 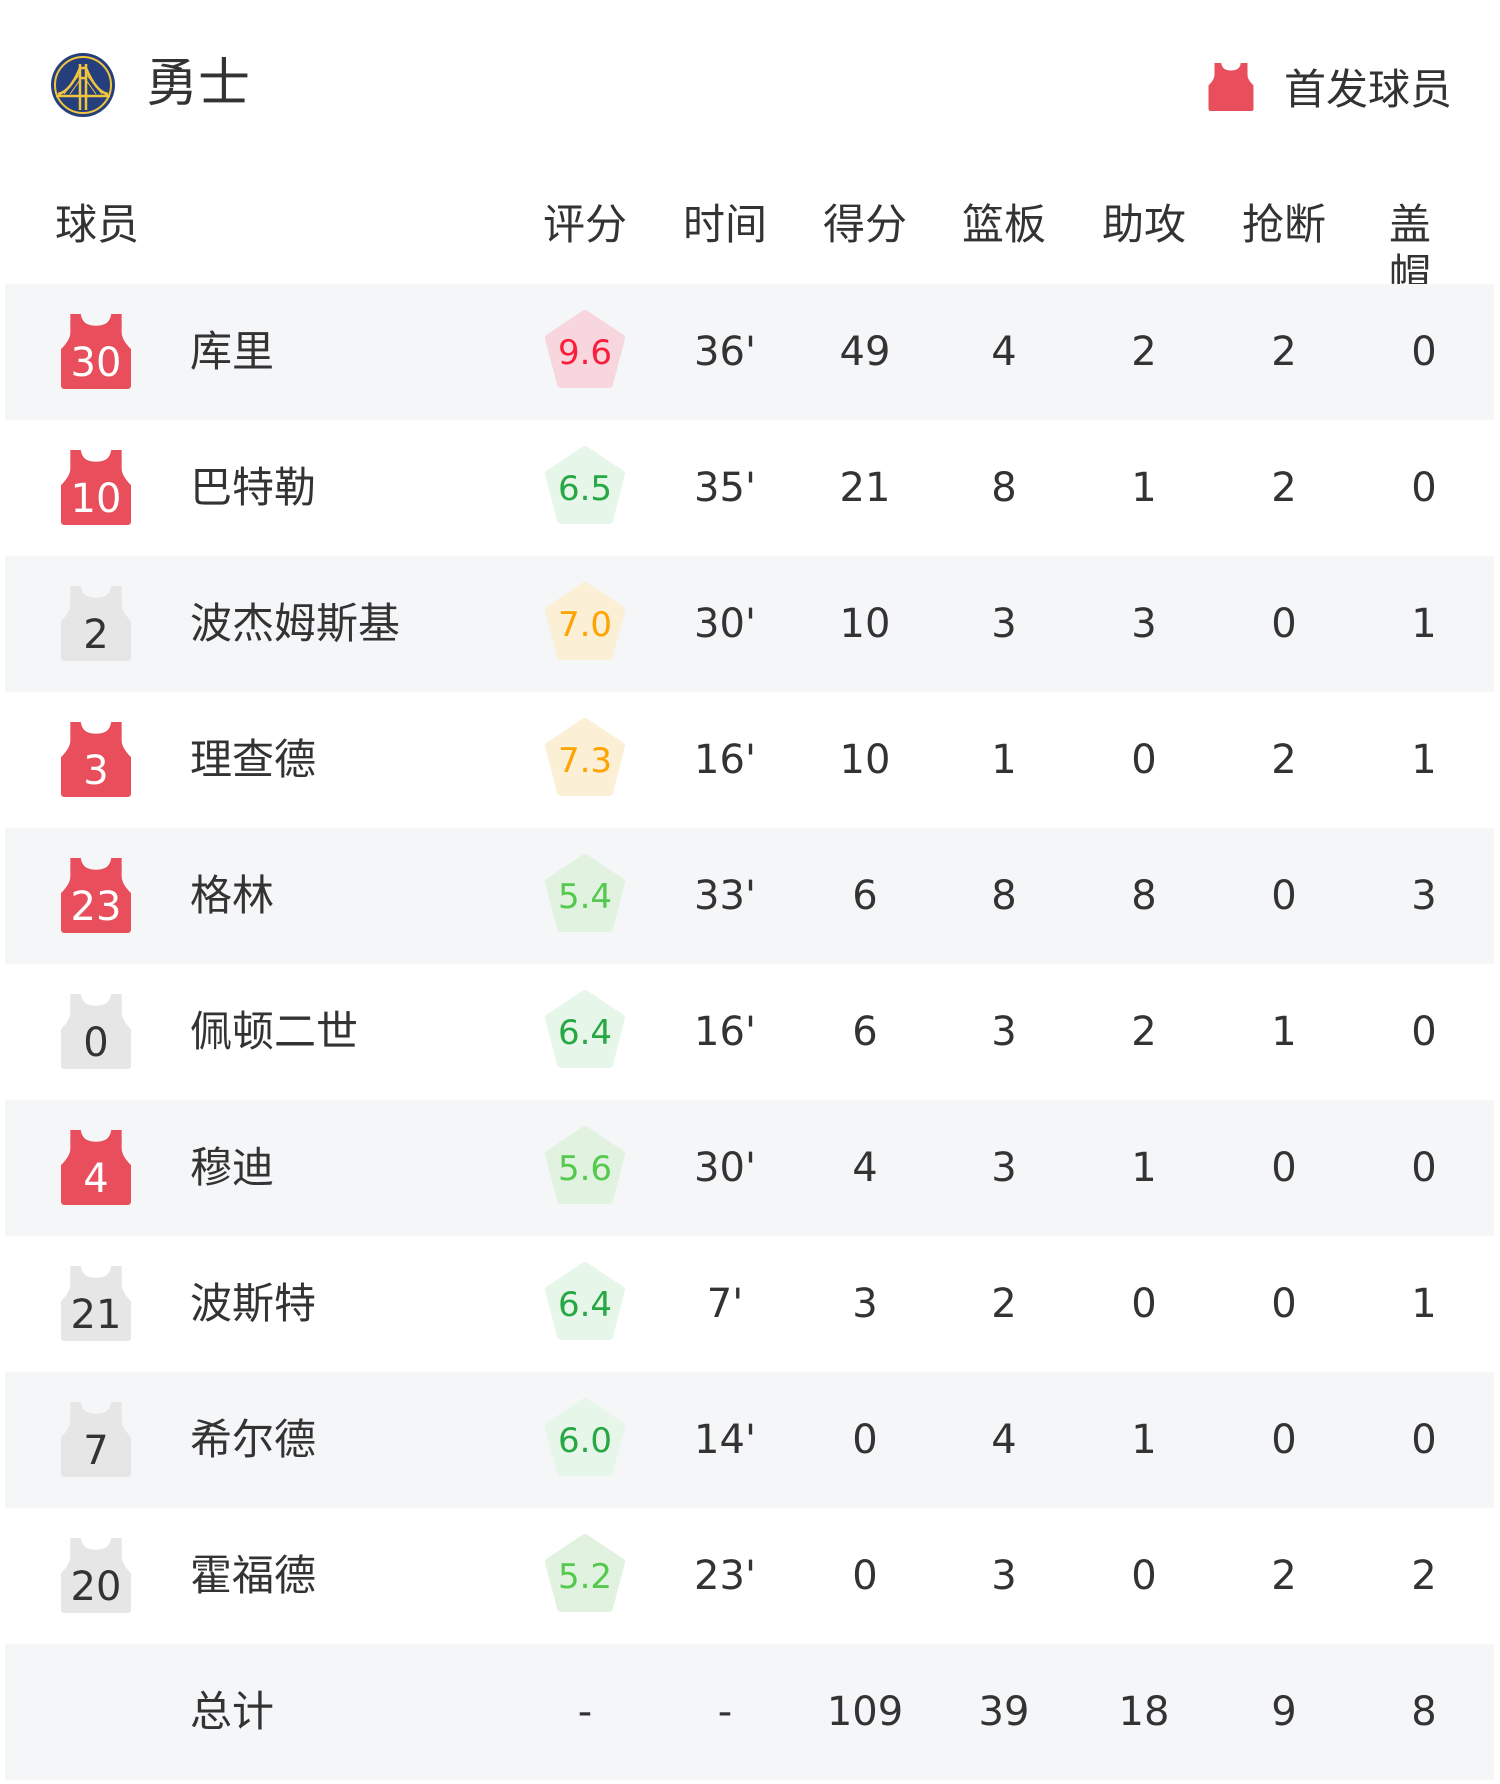 I want to click on rating-badge: 7.0, so click(x=585, y=622).